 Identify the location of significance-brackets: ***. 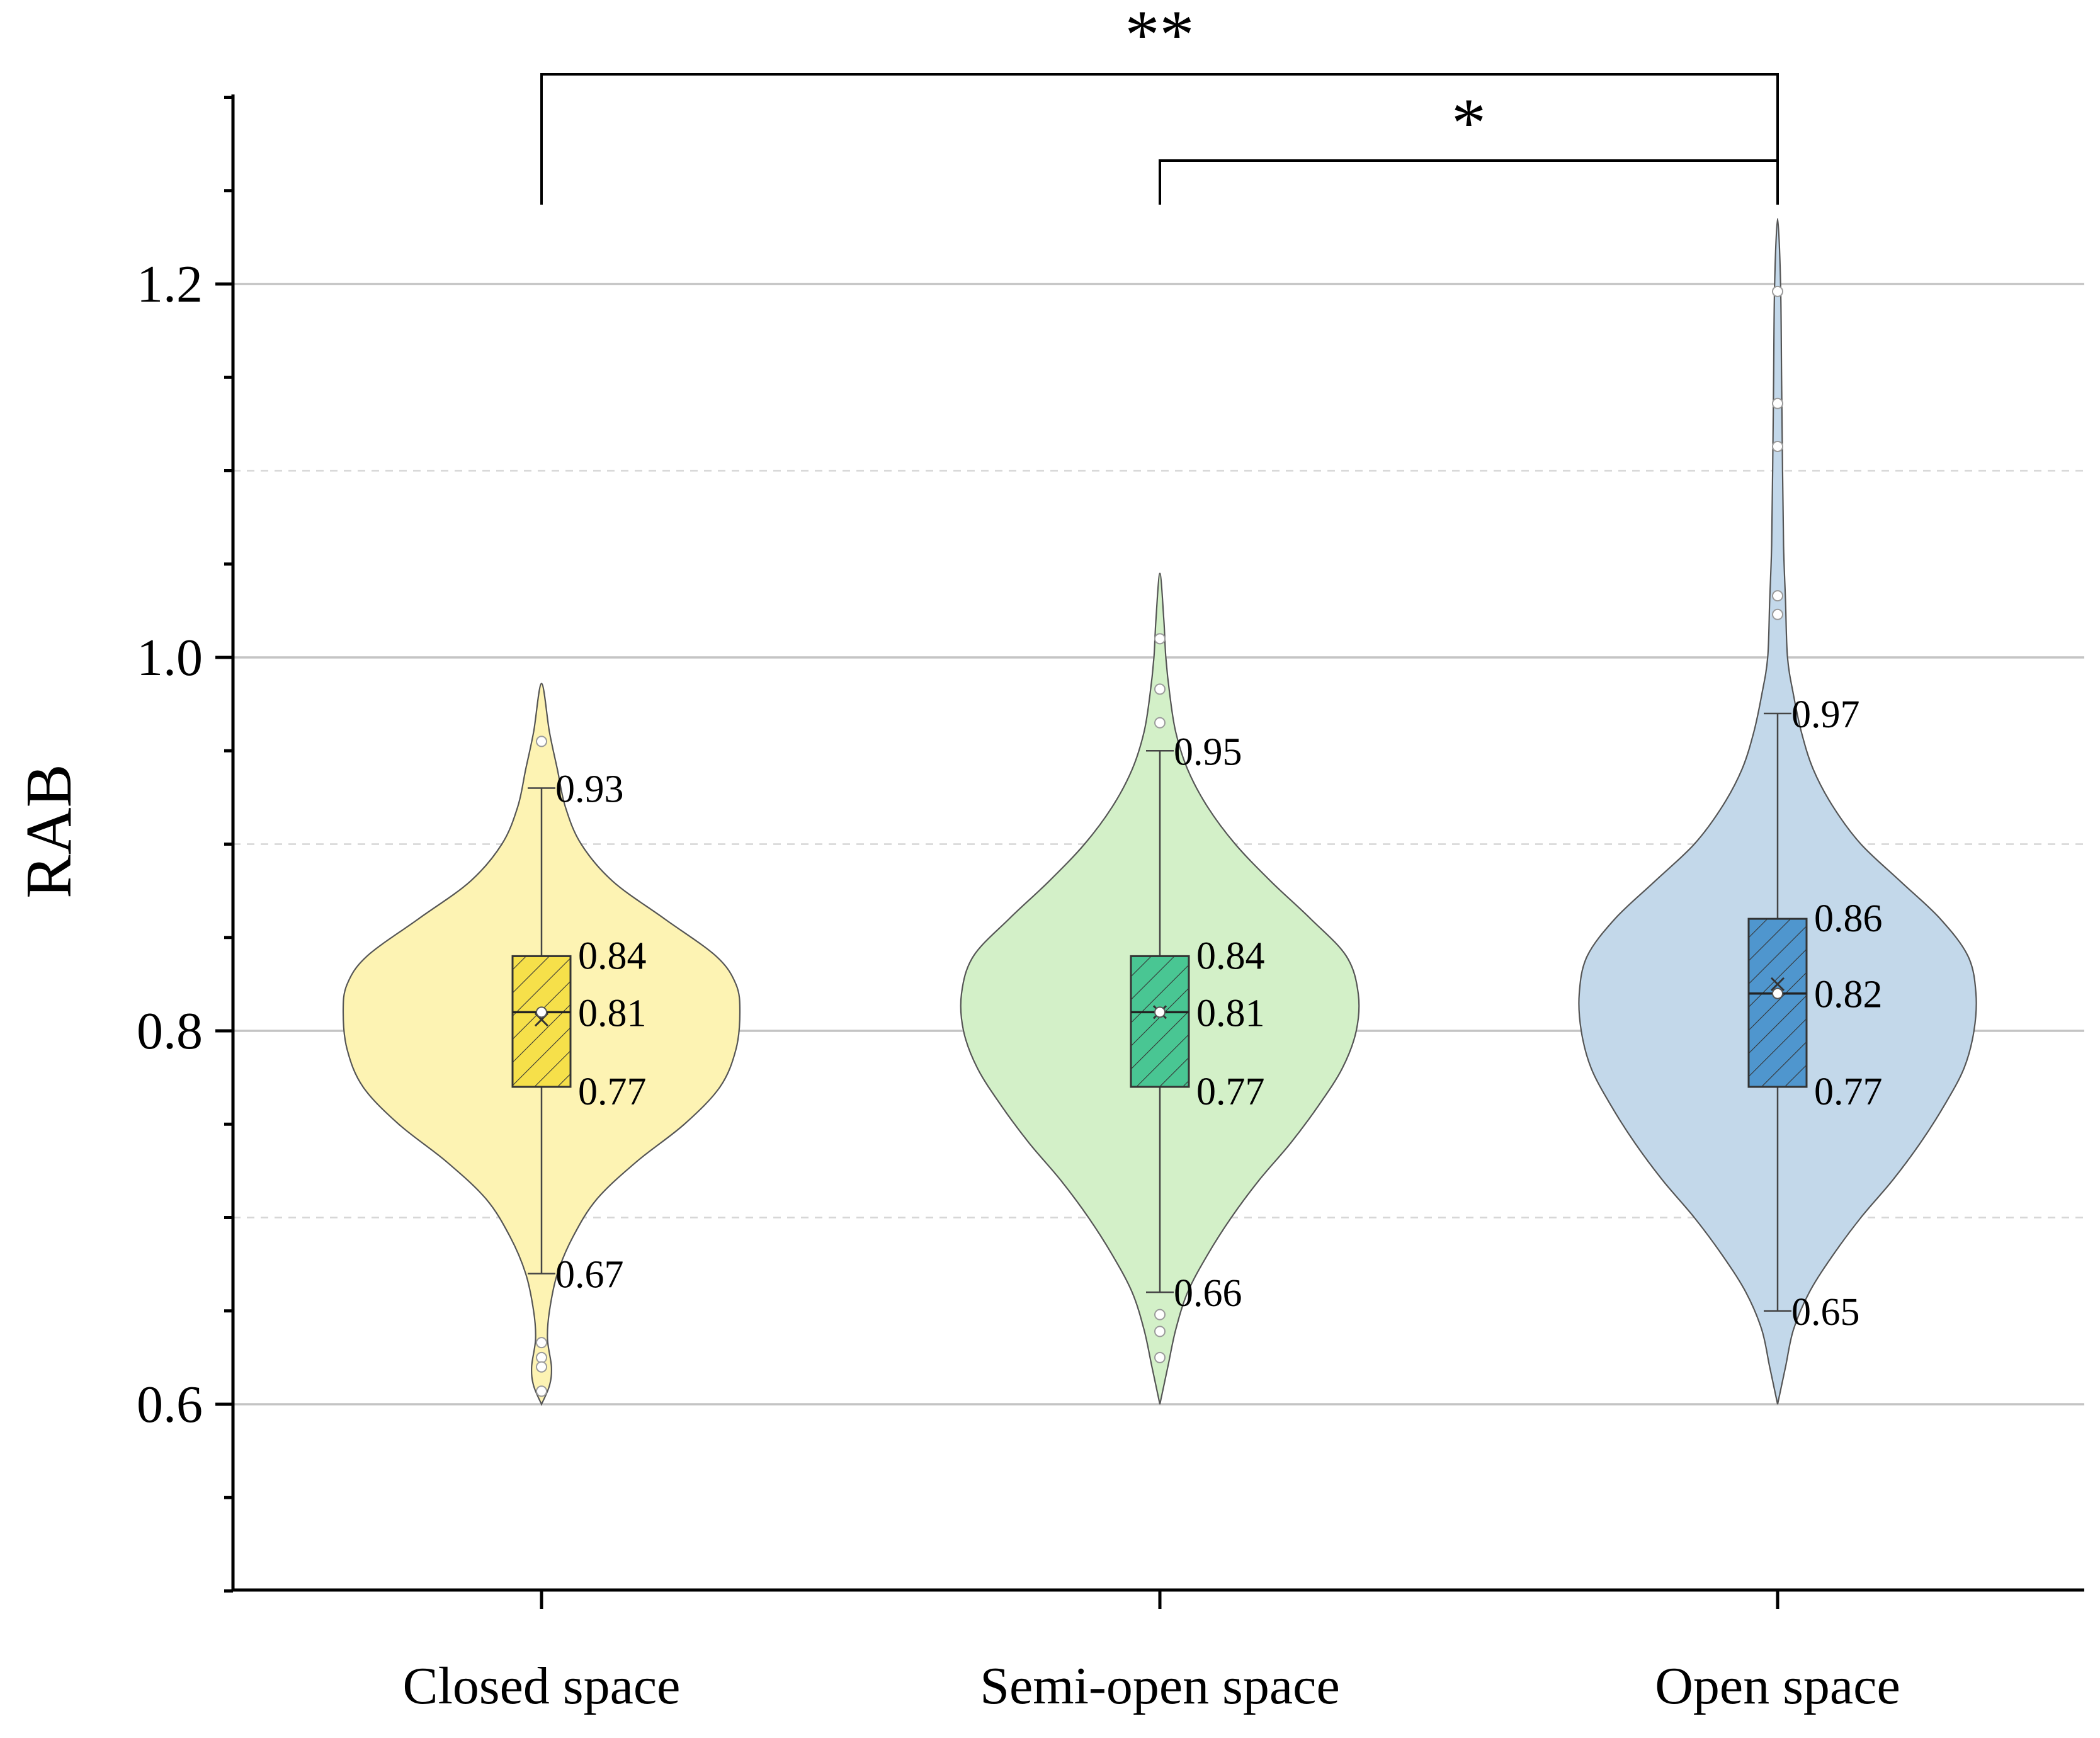
(1159, 102).